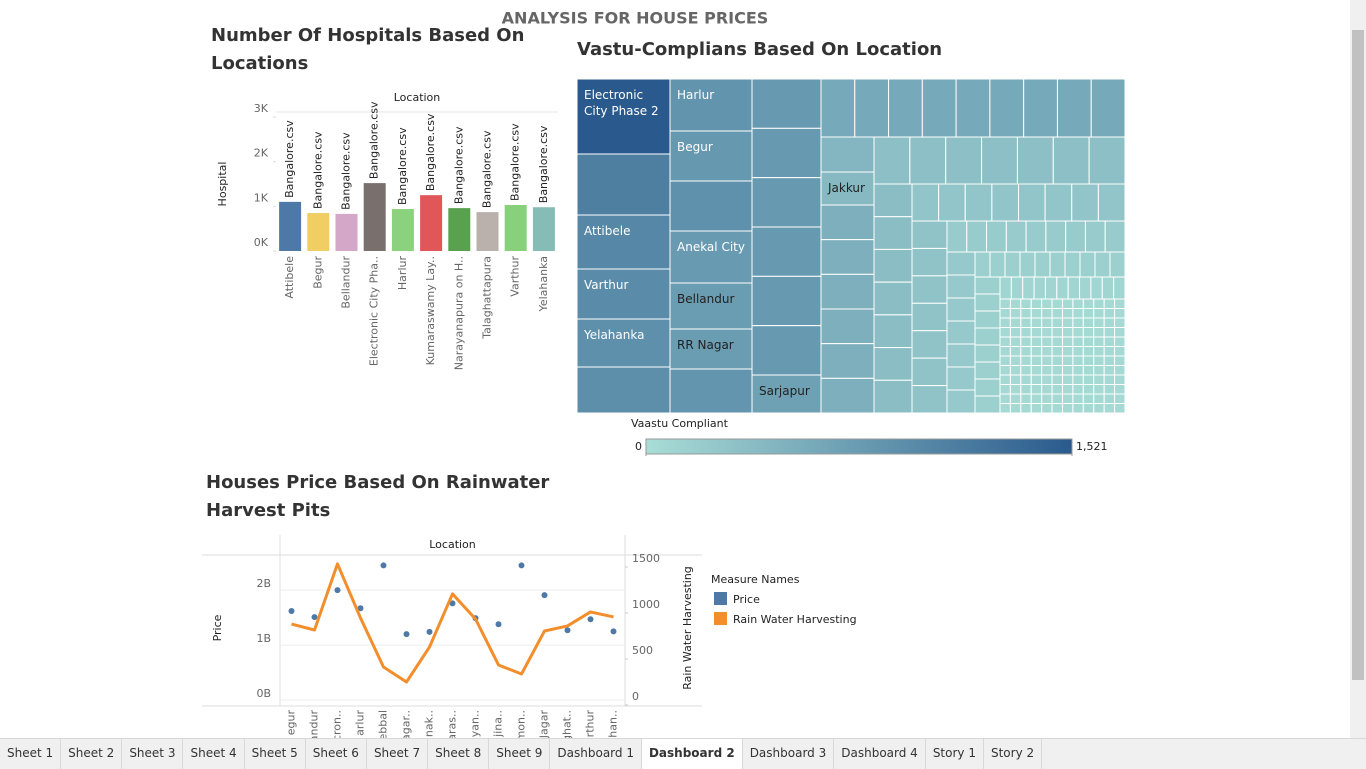 The image size is (1366, 769). Describe the element at coordinates (692, 754) in the screenshot. I see `sheet-tab: Dashboard 2` at that location.